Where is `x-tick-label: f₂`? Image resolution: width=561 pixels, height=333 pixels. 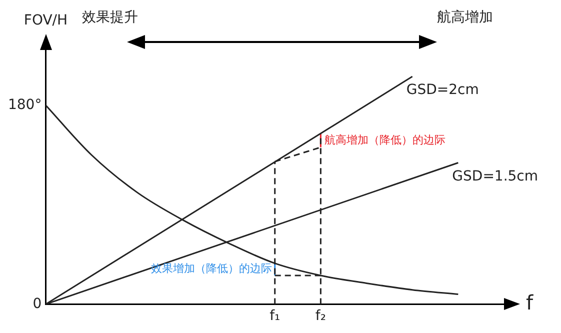
x-tick-label: f₂ is located at coordinates (320, 316).